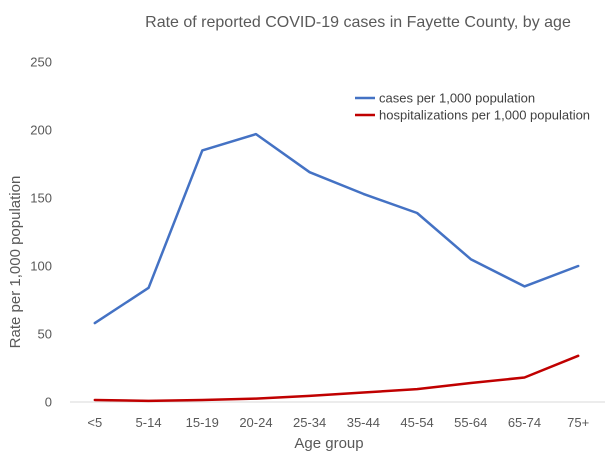 The width and height of the screenshot is (616, 458). What do you see at coordinates (255, 422) in the screenshot?
I see `x-tick-label: 20-24` at bounding box center [255, 422].